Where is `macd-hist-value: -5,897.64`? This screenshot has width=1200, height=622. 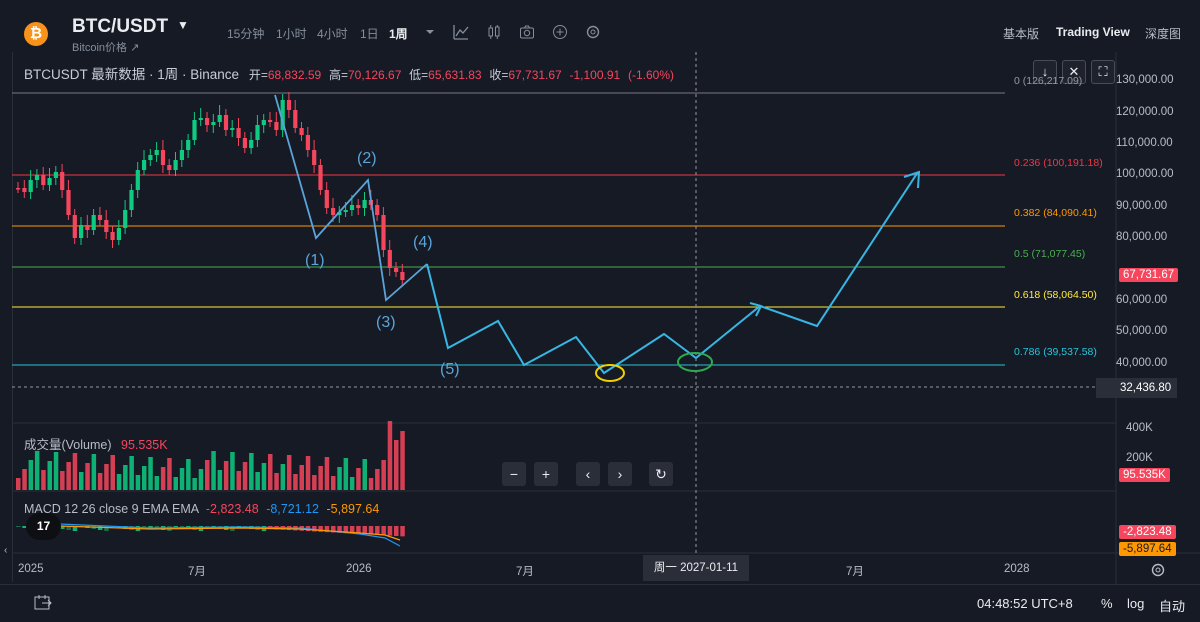
macd-hist-value: -5,897.64 is located at coordinates (353, 509).